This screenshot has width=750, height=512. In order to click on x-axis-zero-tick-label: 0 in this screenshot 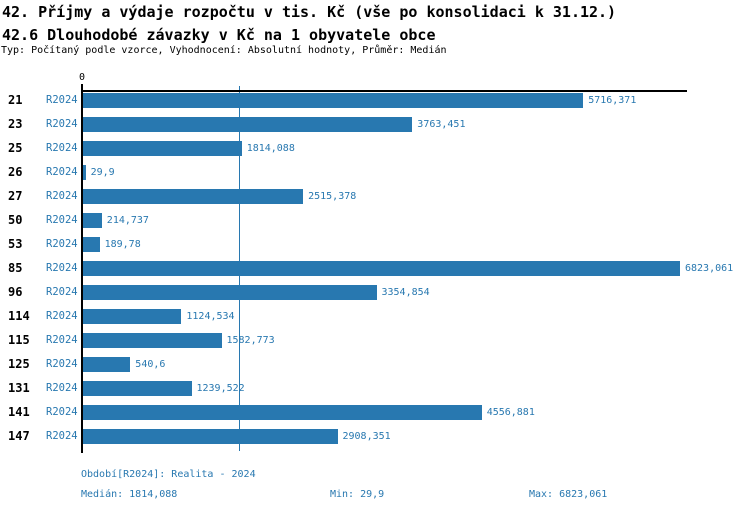, I will do `click(82, 77)`.